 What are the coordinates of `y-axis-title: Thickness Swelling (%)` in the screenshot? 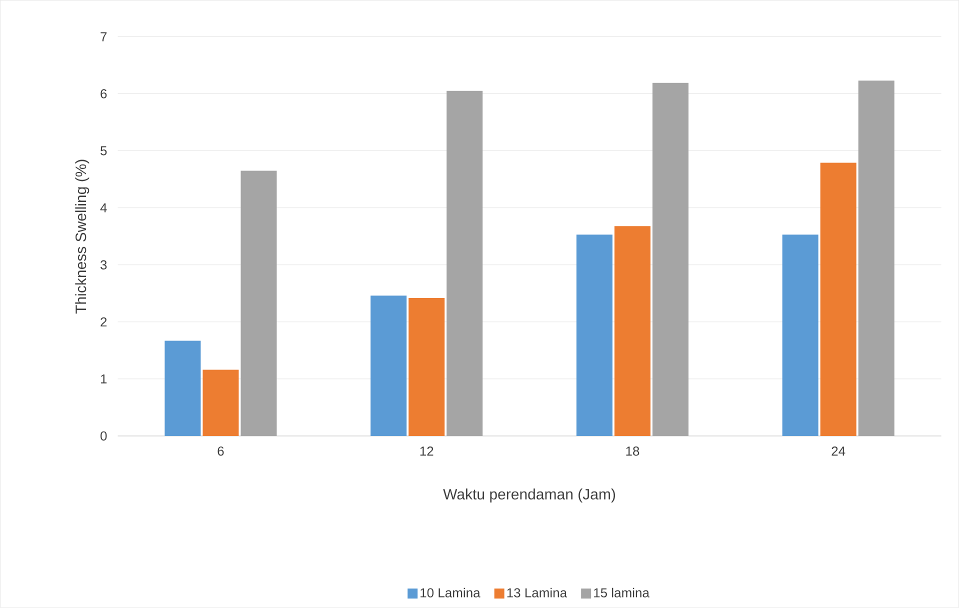 It's located at (82, 237).